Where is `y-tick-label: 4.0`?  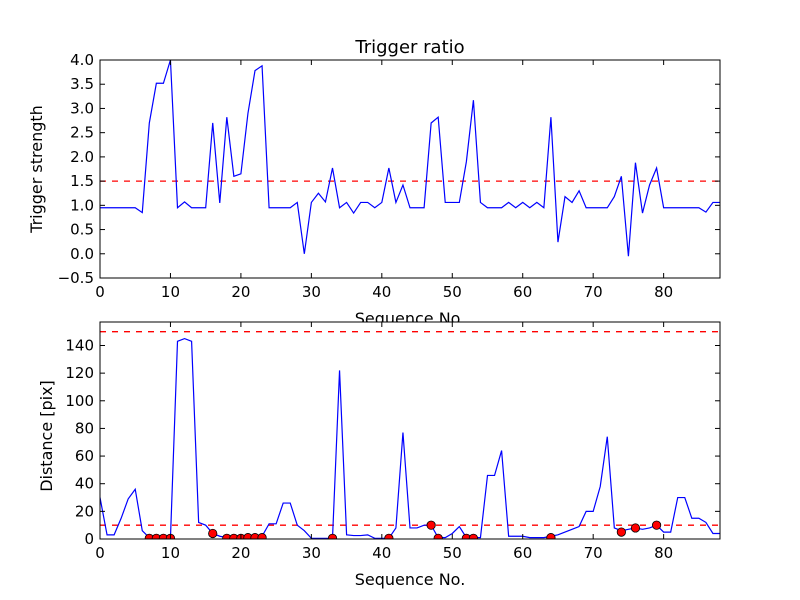
y-tick-label: 4.0 is located at coordinates (82, 60).